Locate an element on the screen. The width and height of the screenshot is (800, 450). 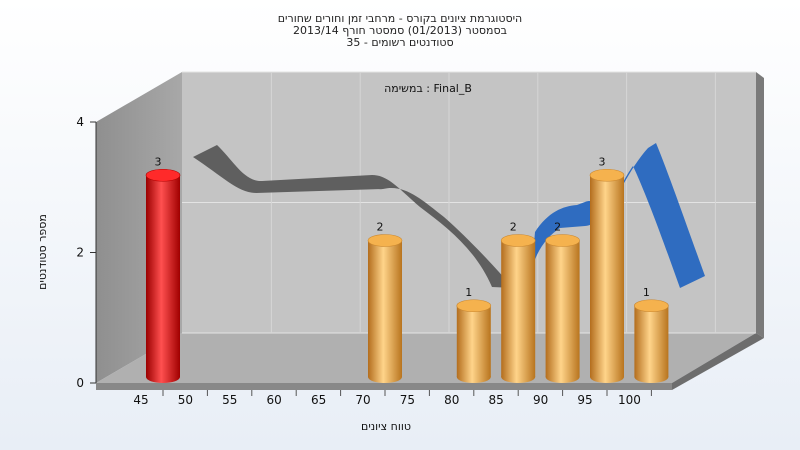
y-axis-title: מספר סטודנטים is located at coordinates (42, 252).